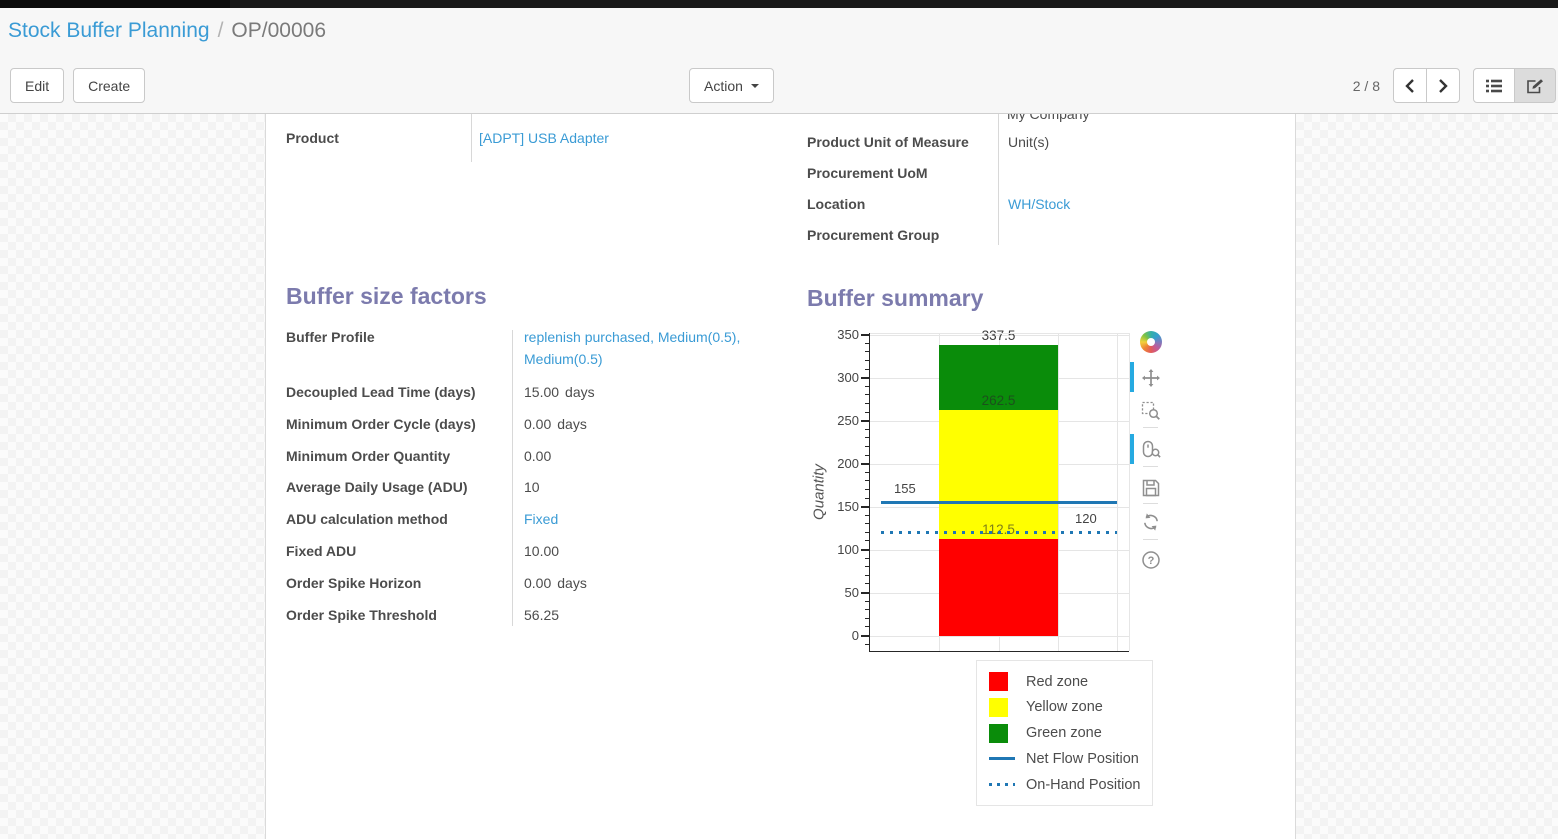 The image size is (1558, 839). I want to click on wheel-zoom-tool-button, so click(1151, 450).